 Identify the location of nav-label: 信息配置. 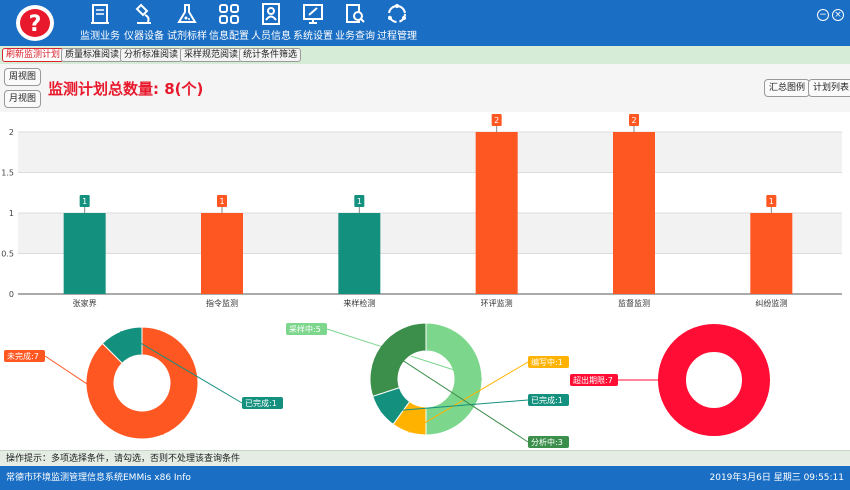
(229, 36).